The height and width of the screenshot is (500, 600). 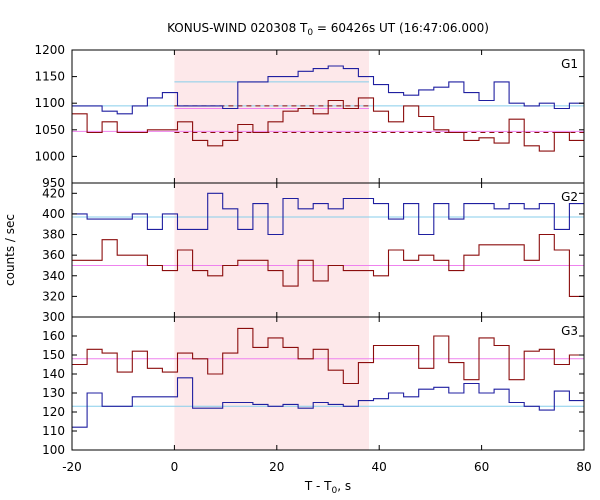 I want to click on y-tick-label: 1000, so click(x=49, y=156).